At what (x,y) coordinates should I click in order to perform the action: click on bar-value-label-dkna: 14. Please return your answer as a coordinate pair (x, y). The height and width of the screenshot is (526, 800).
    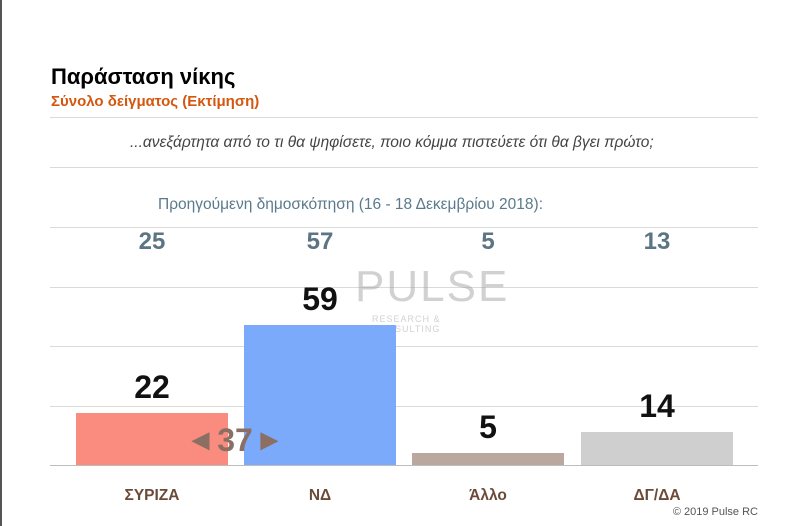
    Looking at the image, I should click on (657, 405).